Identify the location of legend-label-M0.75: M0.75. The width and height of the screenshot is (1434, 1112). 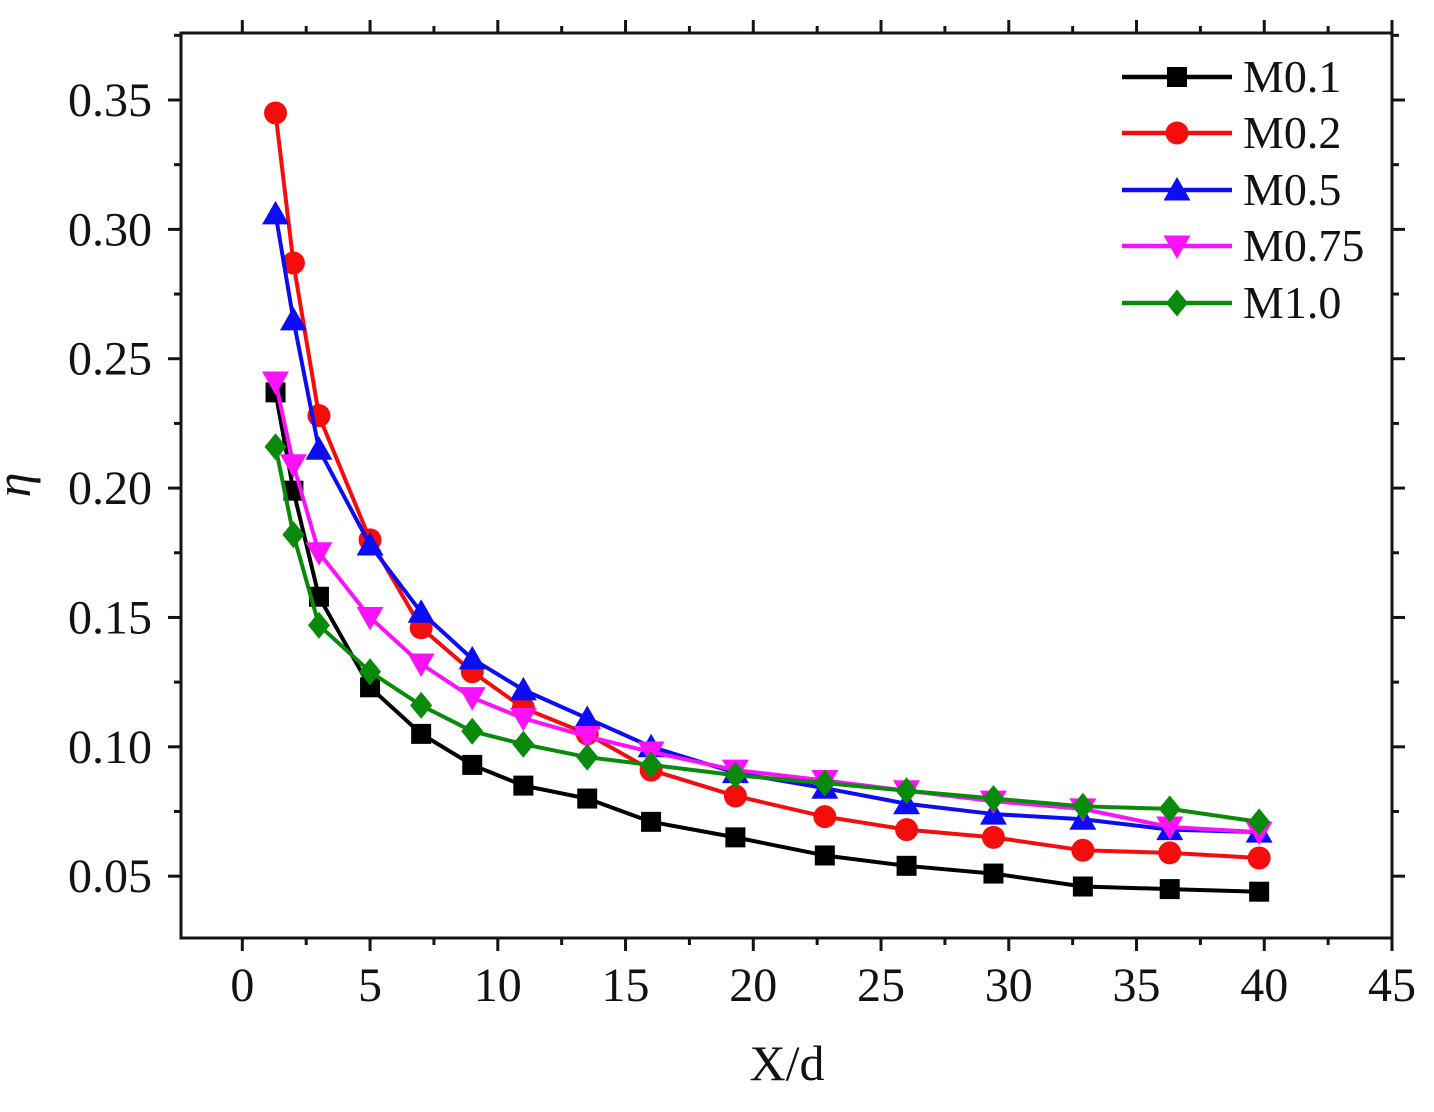
(1303, 245).